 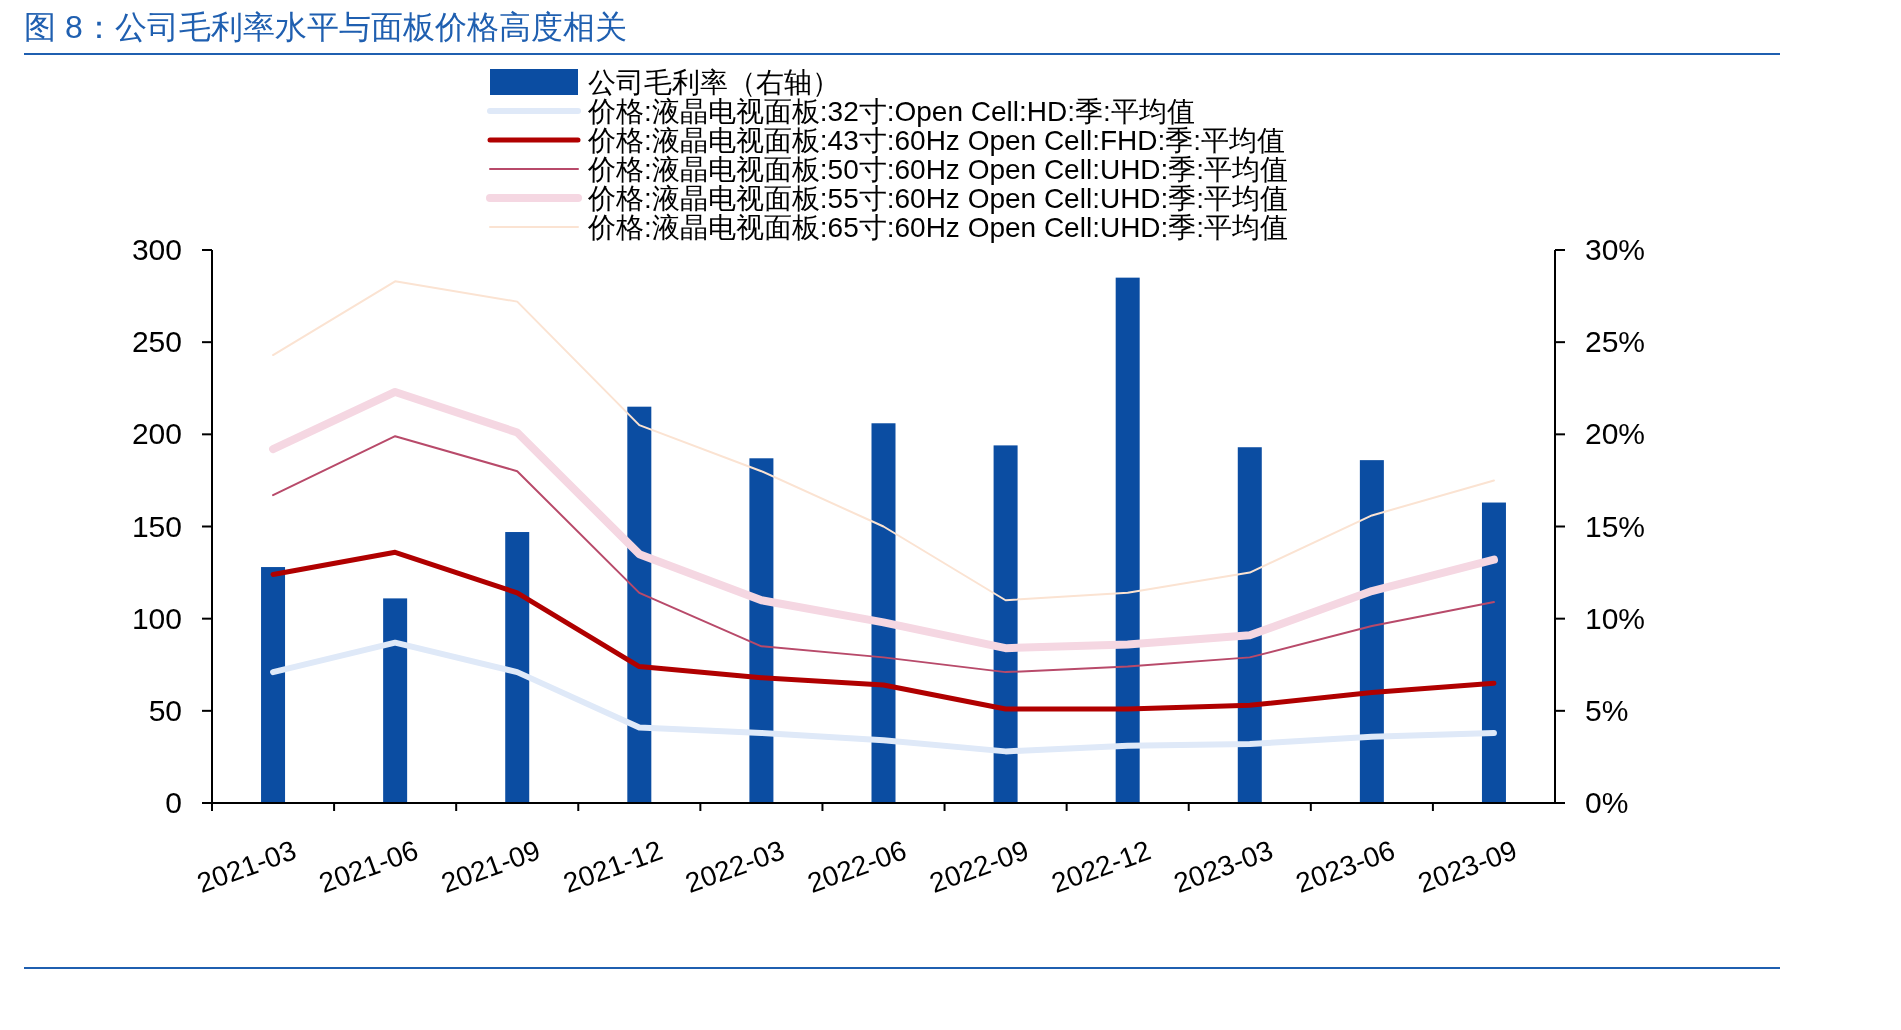 What do you see at coordinates (173, 802) in the screenshot?
I see `y-tick-label: 0` at bounding box center [173, 802].